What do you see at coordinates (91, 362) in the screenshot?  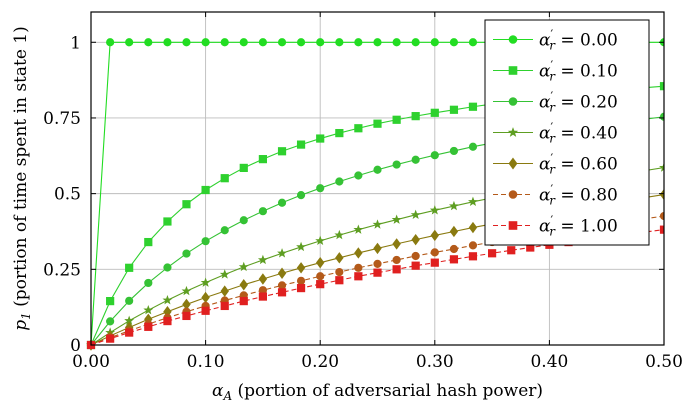 I see `x-tick-label: 0.00` at bounding box center [91, 362].